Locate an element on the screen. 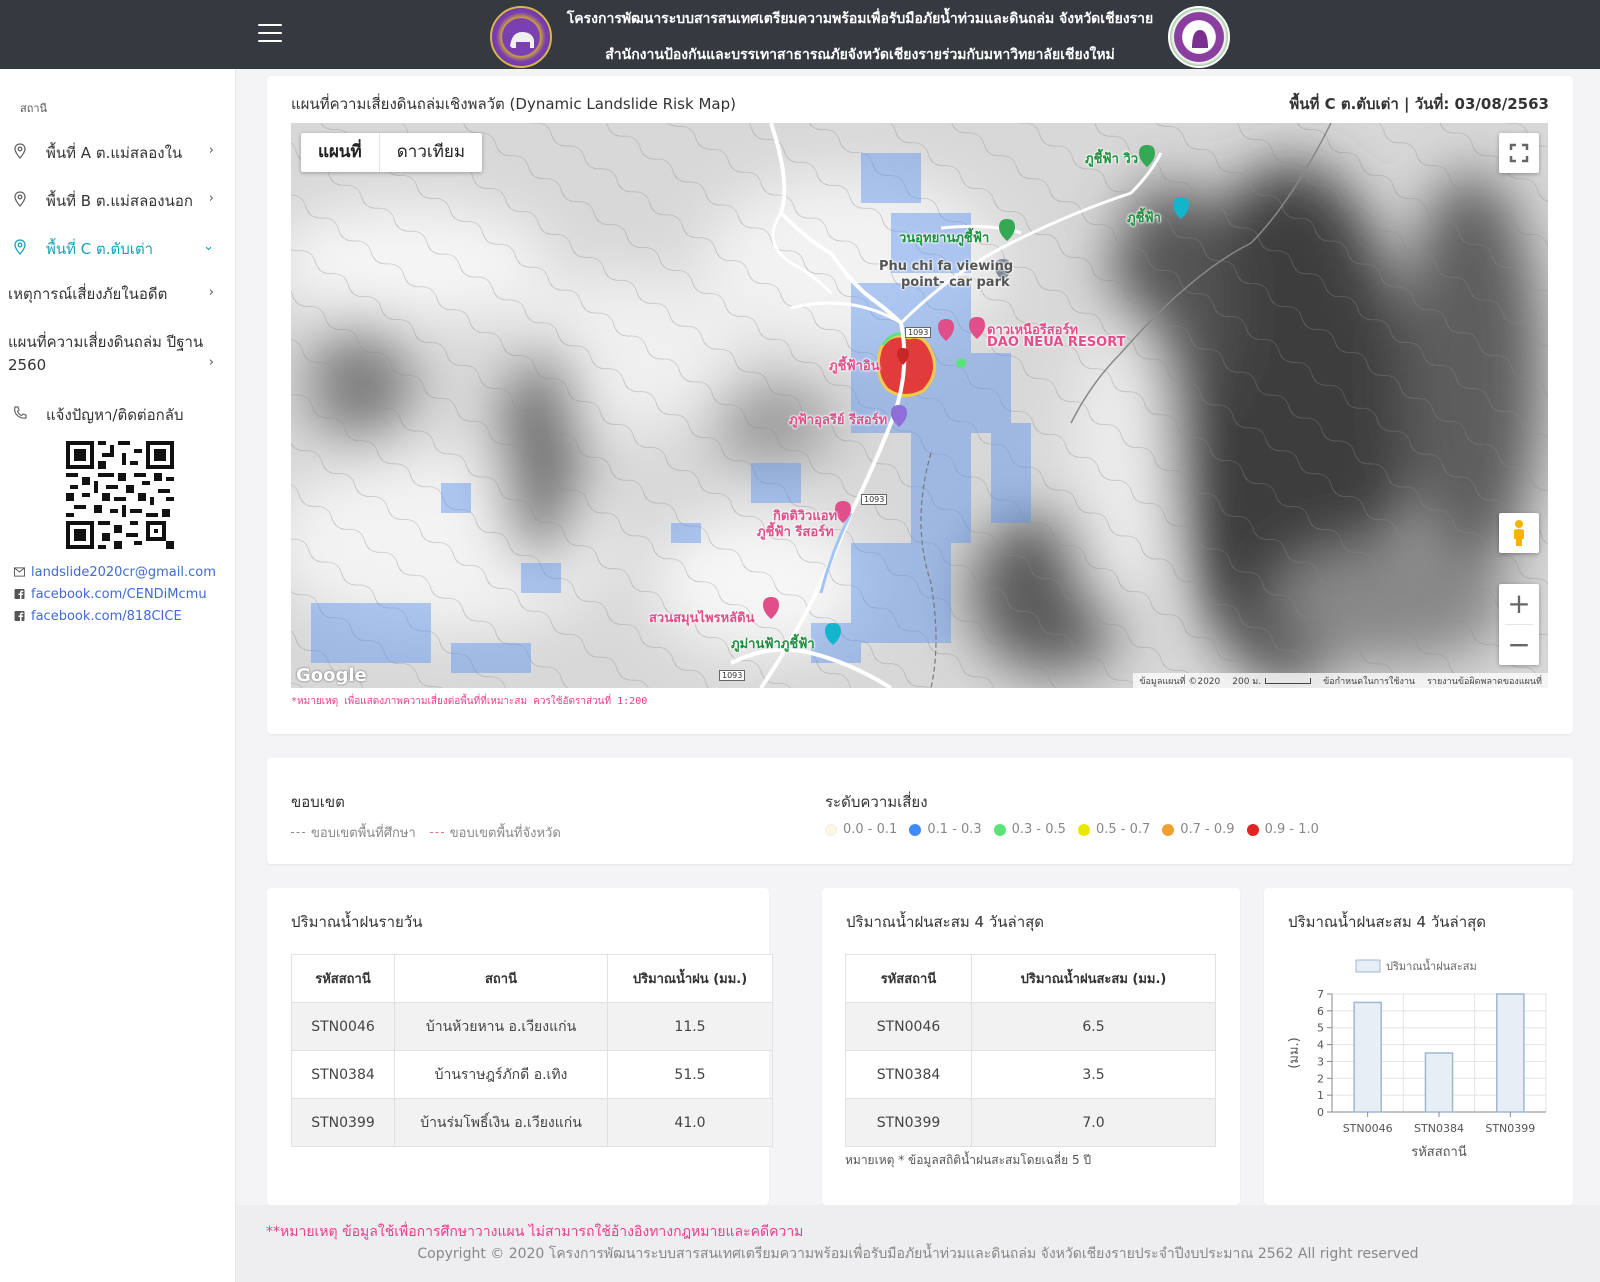 The height and width of the screenshot is (1282, 1600). poi-kitti-view: กิตติวิวแอท is located at coordinates (805, 516).